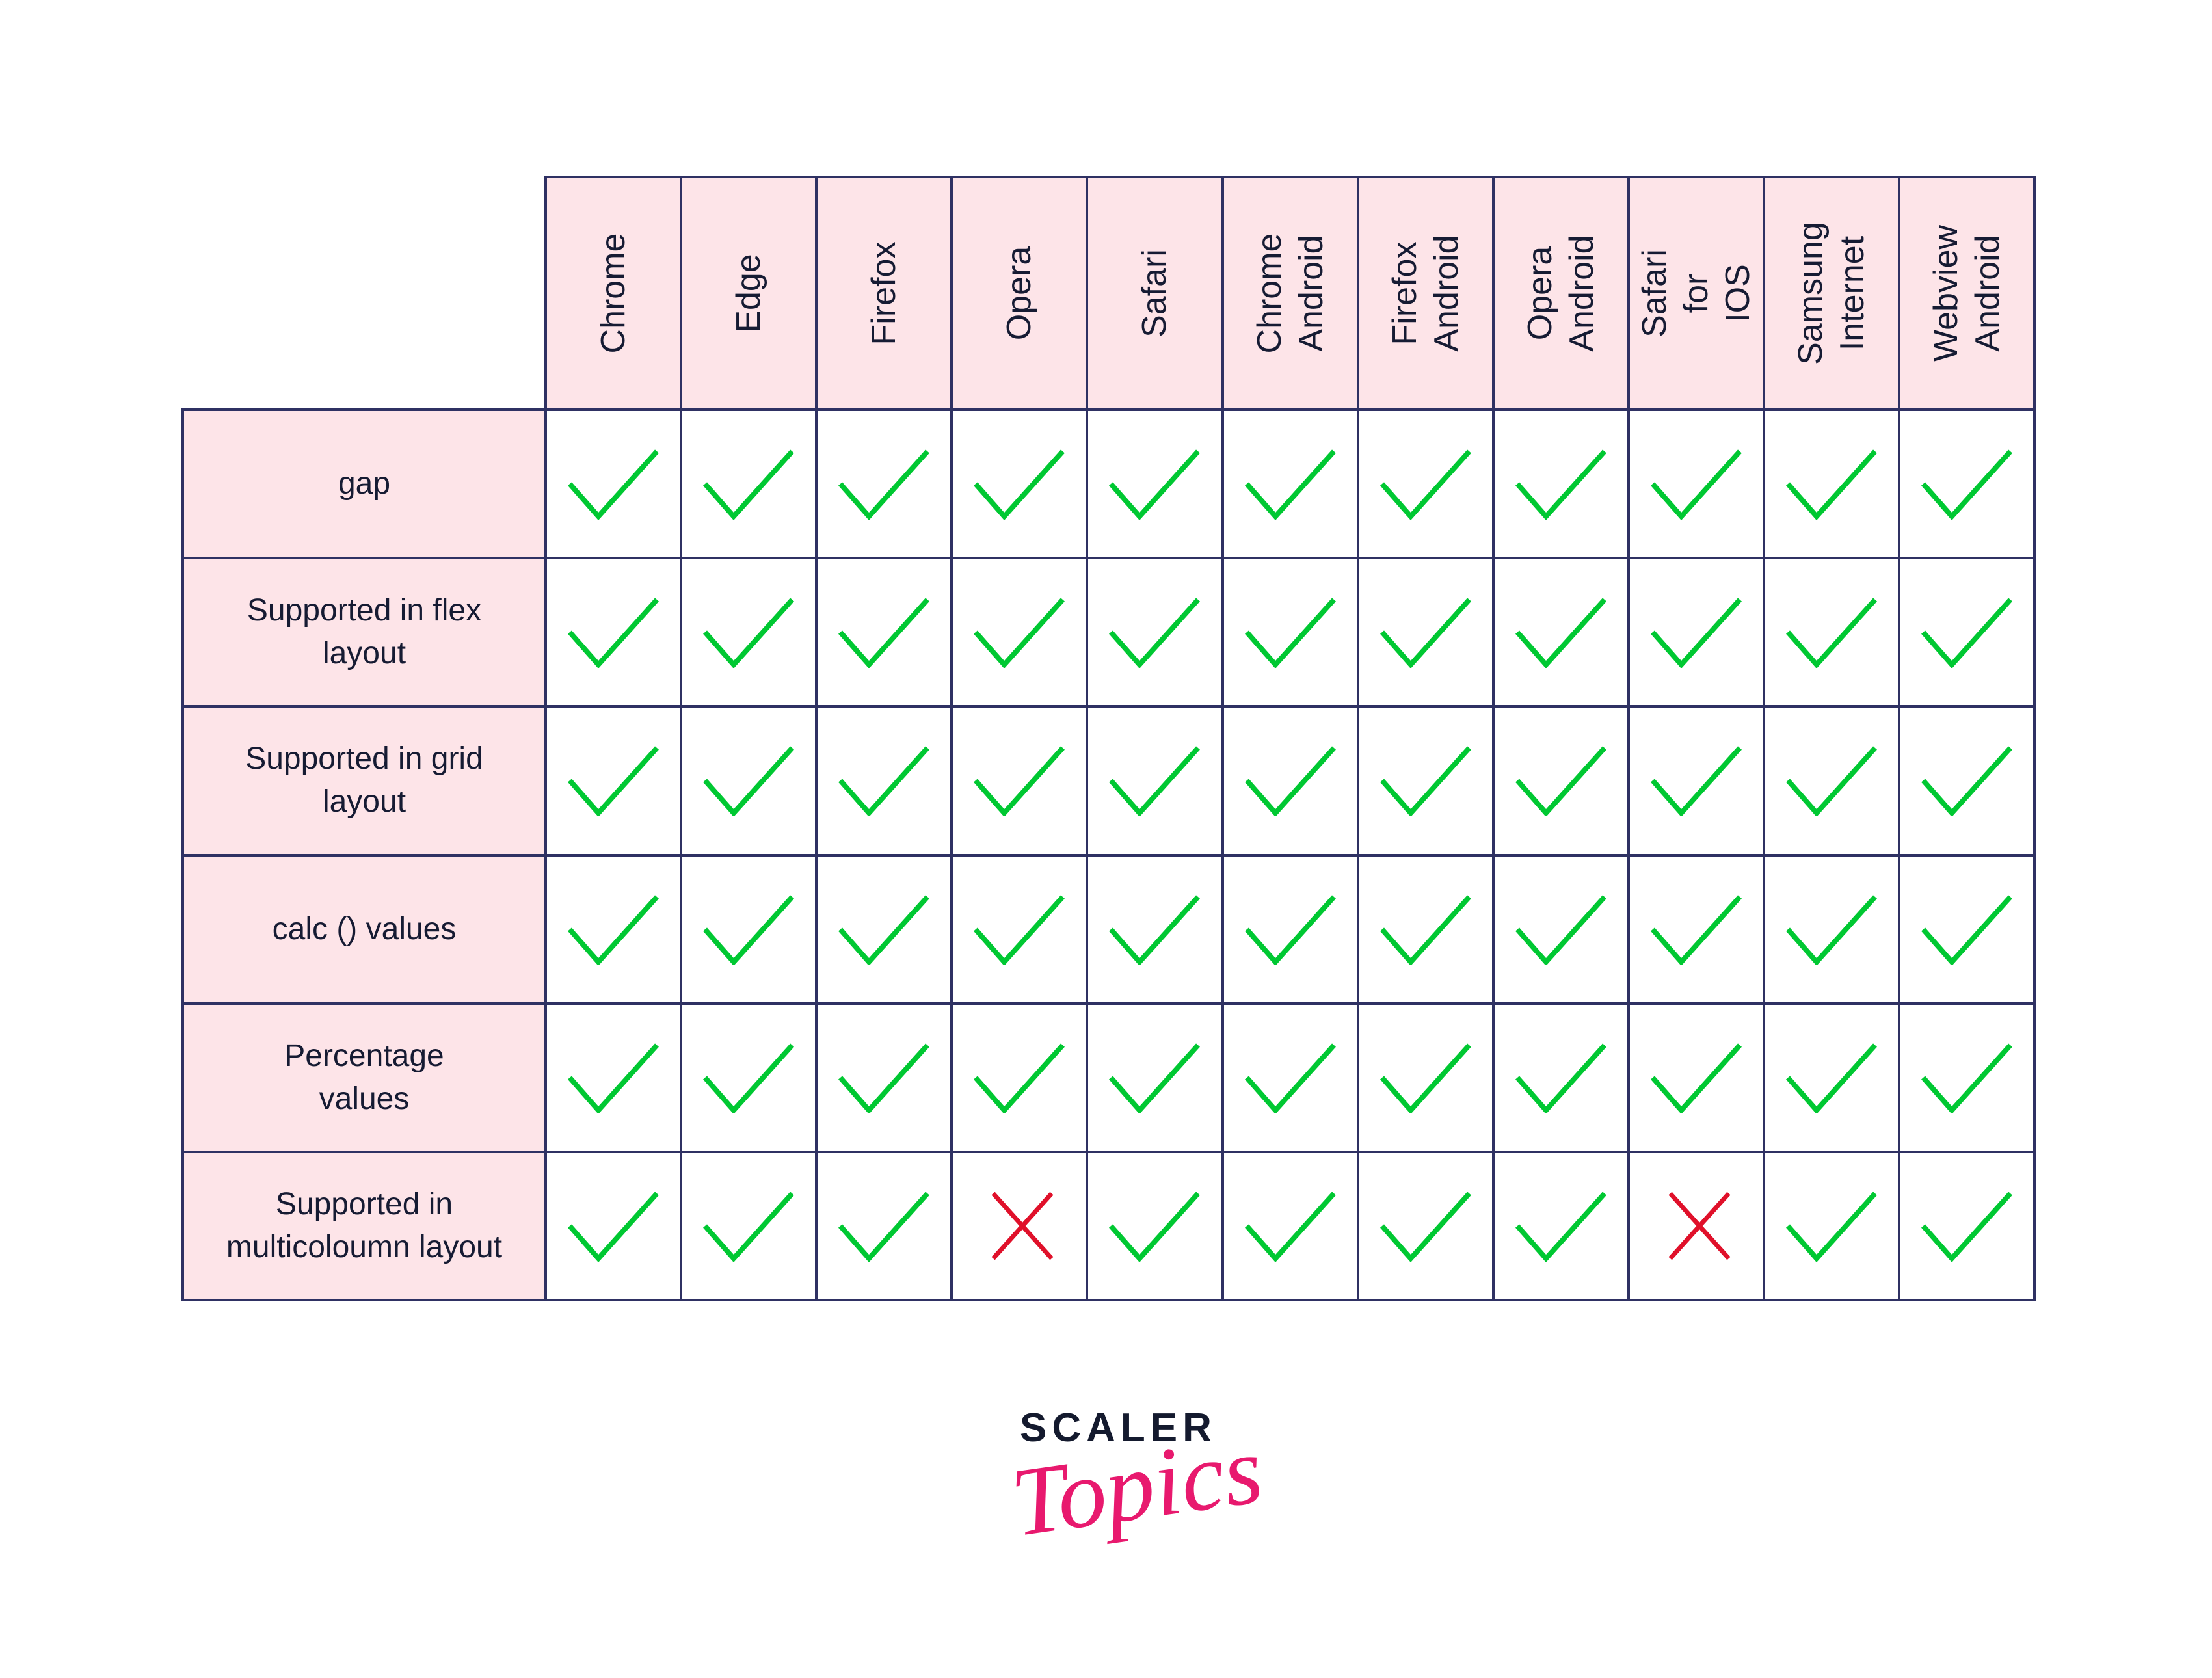 This screenshot has height=1678, width=2212. I want to click on column-header: Webview Android, so click(1967, 293).